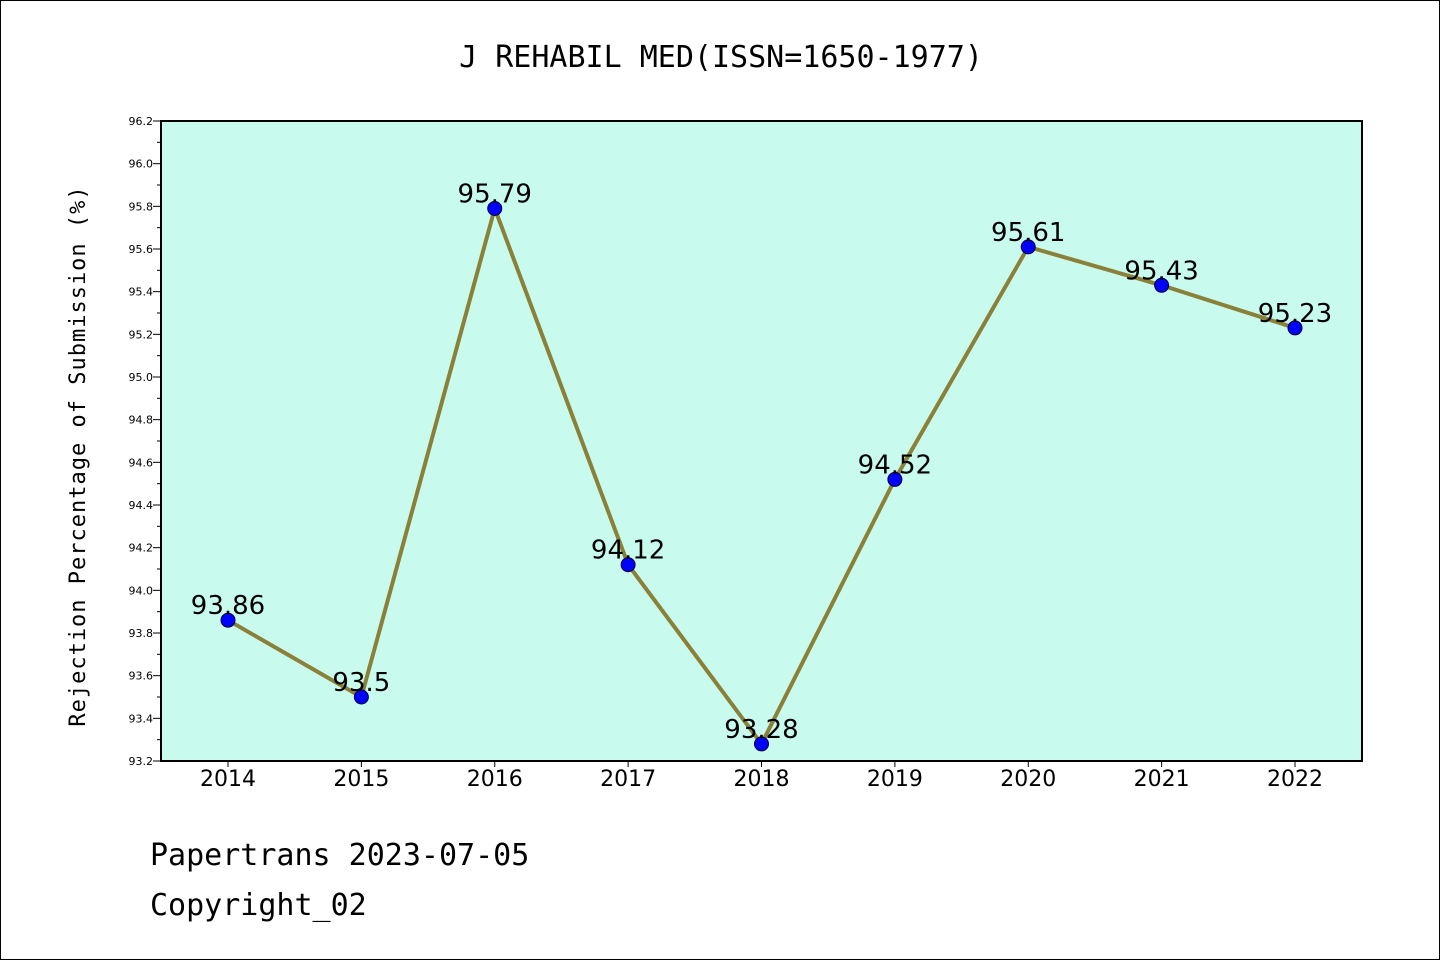  I want to click on y-tick-label: 93.2, so click(141, 761).